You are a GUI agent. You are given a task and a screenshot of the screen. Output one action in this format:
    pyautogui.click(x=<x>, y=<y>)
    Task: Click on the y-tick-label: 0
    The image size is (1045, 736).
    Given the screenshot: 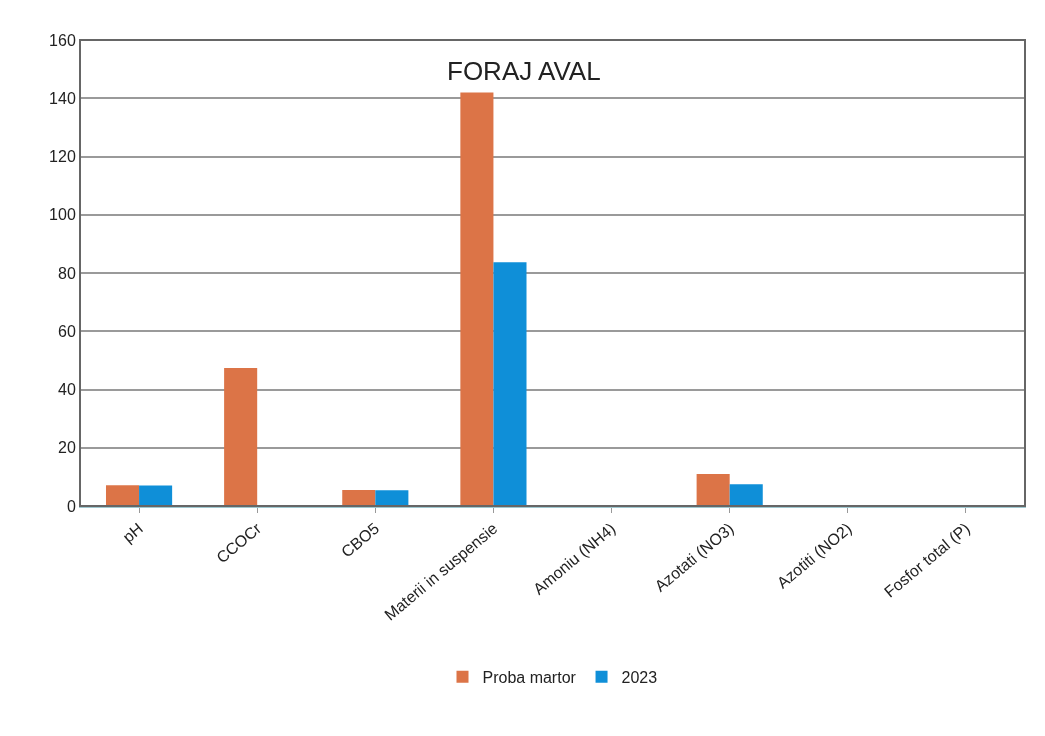 What is the action you would take?
    pyautogui.click(x=71, y=506)
    